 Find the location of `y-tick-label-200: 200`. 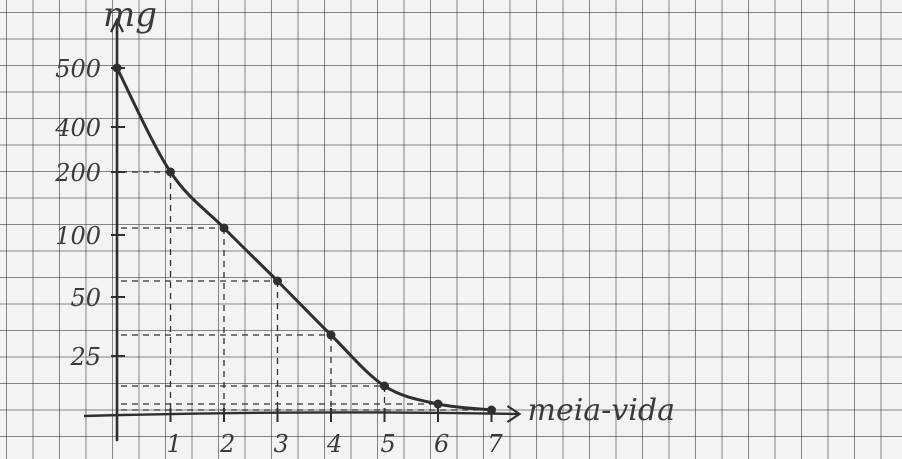

y-tick-label-200: 200 is located at coordinates (77, 173).